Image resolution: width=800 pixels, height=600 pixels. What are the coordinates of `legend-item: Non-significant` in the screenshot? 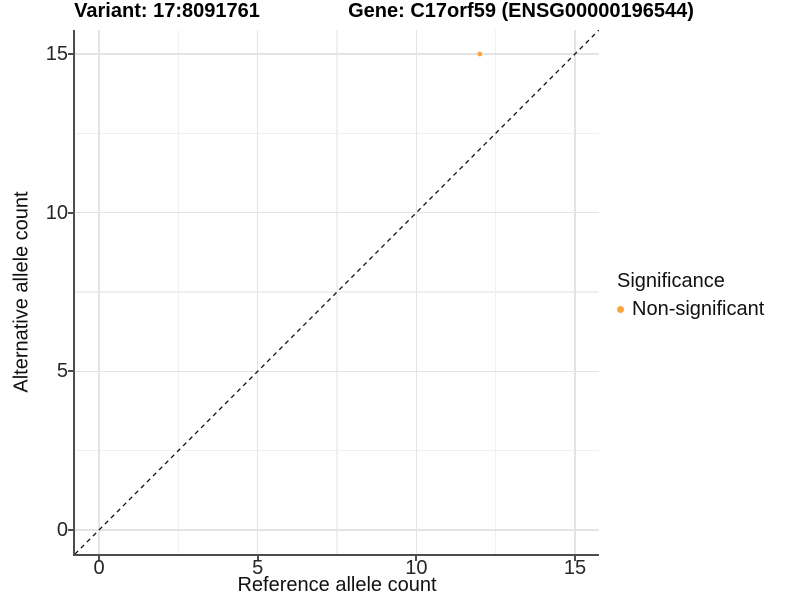 It's located at (690, 309).